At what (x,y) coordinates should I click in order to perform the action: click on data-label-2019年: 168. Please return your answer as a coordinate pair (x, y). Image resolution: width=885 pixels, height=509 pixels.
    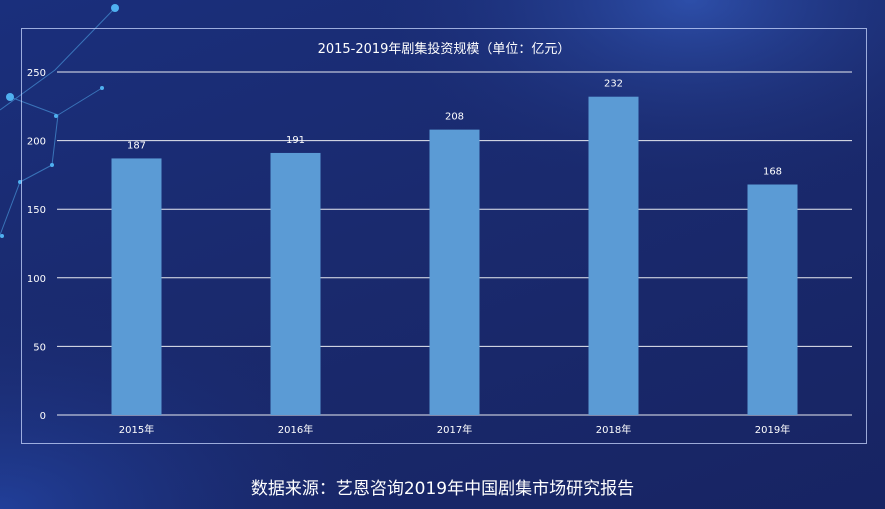
    Looking at the image, I should click on (772, 172).